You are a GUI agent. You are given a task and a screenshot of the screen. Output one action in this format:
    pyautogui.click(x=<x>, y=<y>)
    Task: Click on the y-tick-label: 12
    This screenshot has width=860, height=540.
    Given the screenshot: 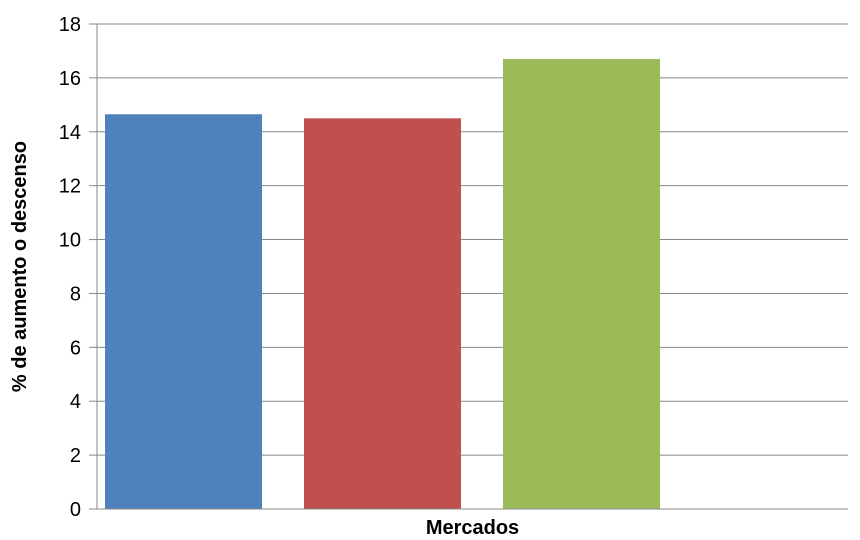 What is the action you would take?
    pyautogui.click(x=70, y=187)
    